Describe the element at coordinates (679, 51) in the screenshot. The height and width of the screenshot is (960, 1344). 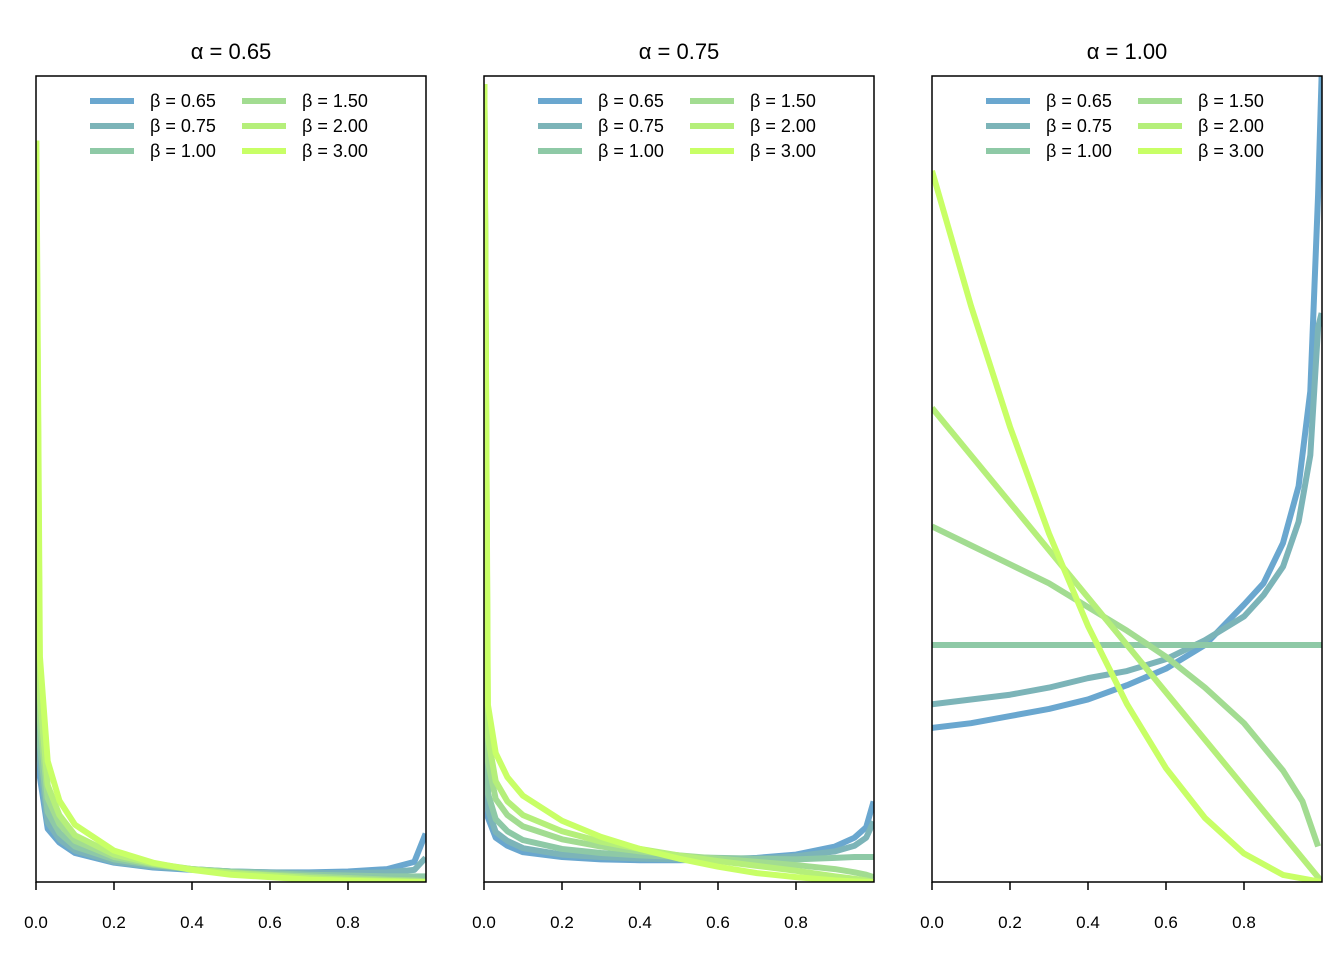
I see `panel-title: α = 0.75` at that location.